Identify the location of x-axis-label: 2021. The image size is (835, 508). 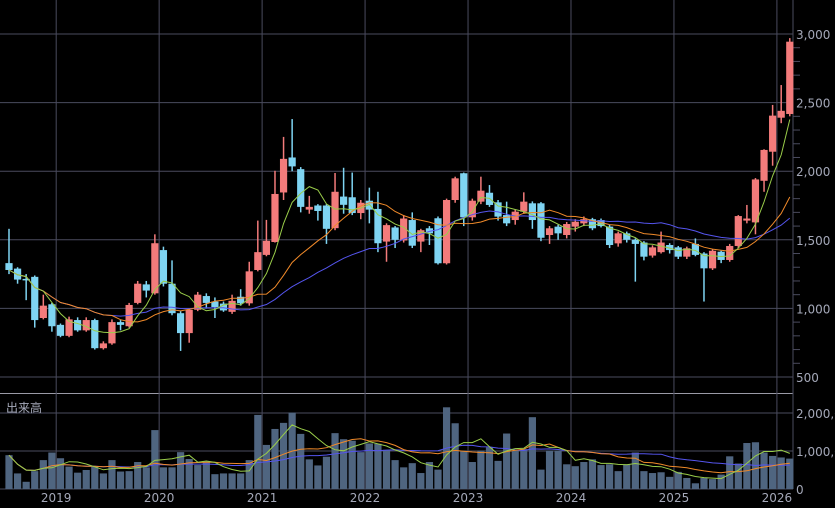
(262, 498).